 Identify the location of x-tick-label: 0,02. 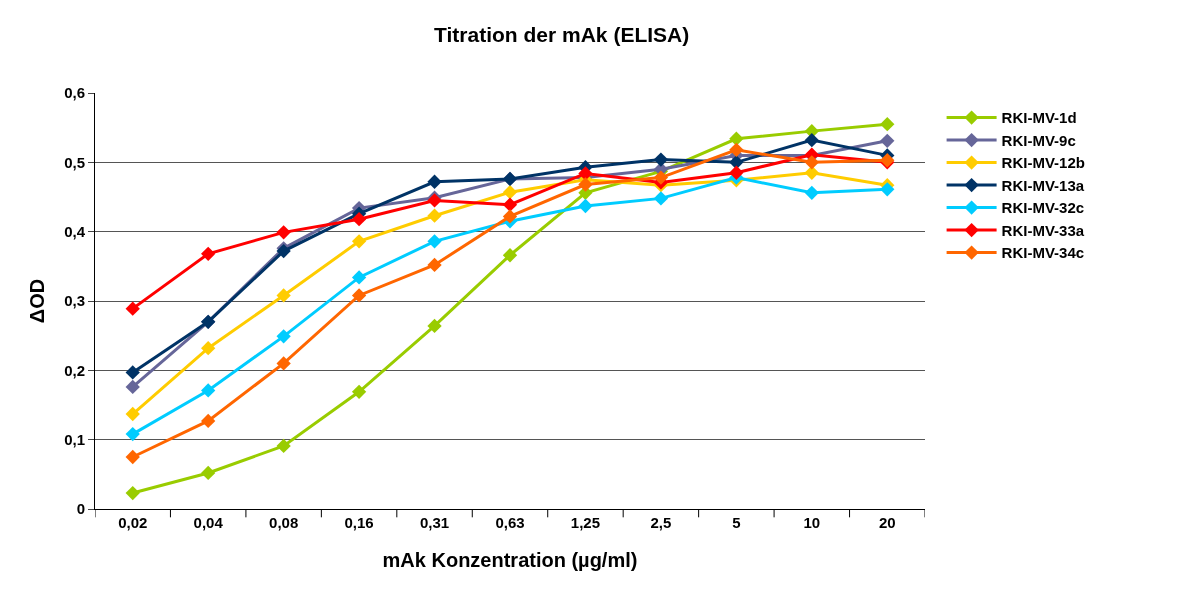
(133, 522).